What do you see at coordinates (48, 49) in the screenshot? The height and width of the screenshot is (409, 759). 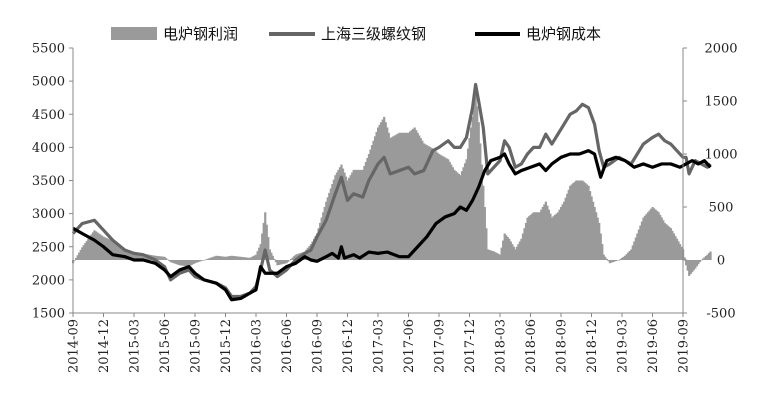 I see `left-tick-label: 5500` at bounding box center [48, 49].